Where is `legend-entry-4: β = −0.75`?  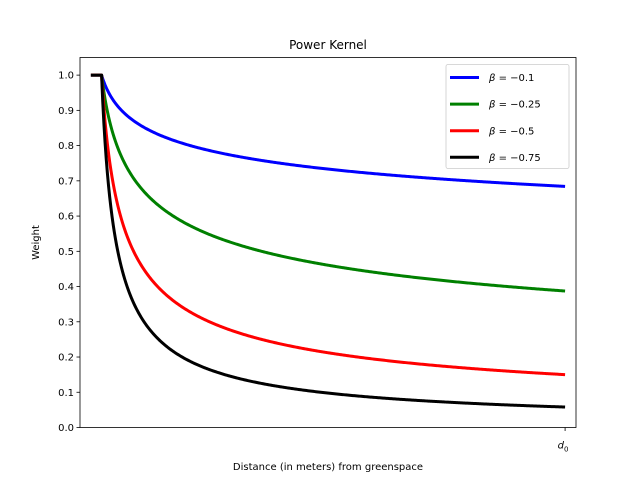
legend-entry-4: β = −0.75 is located at coordinates (514, 158).